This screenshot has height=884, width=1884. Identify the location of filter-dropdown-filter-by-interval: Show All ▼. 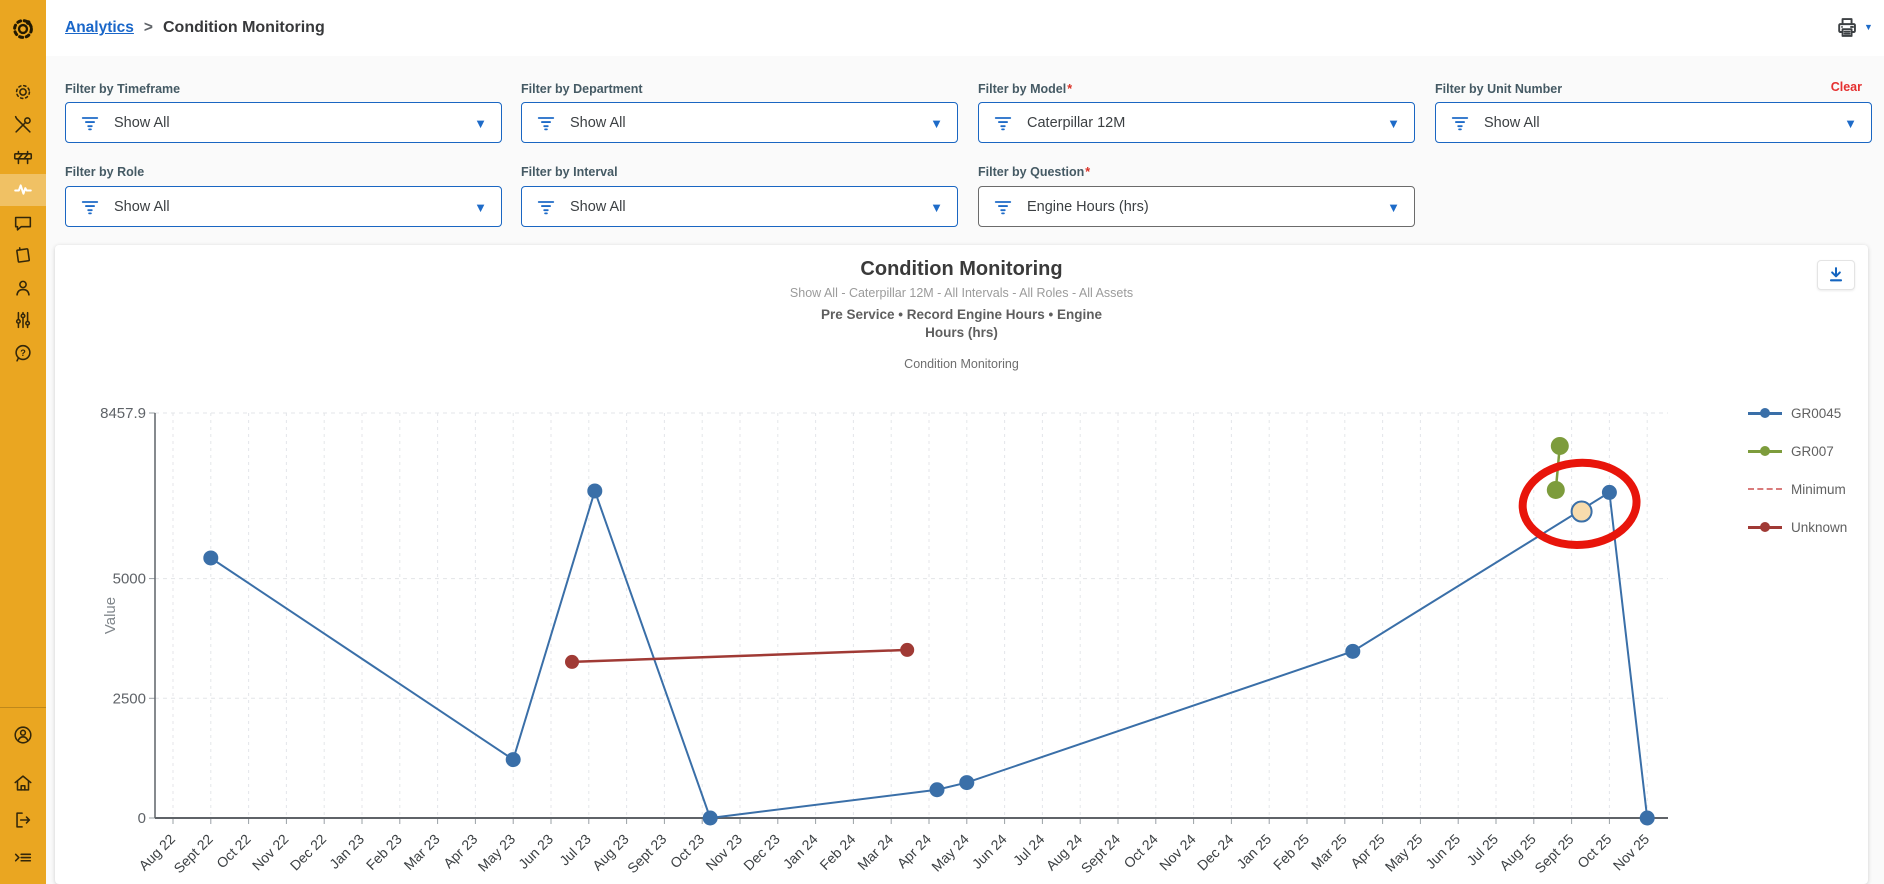
(739, 206).